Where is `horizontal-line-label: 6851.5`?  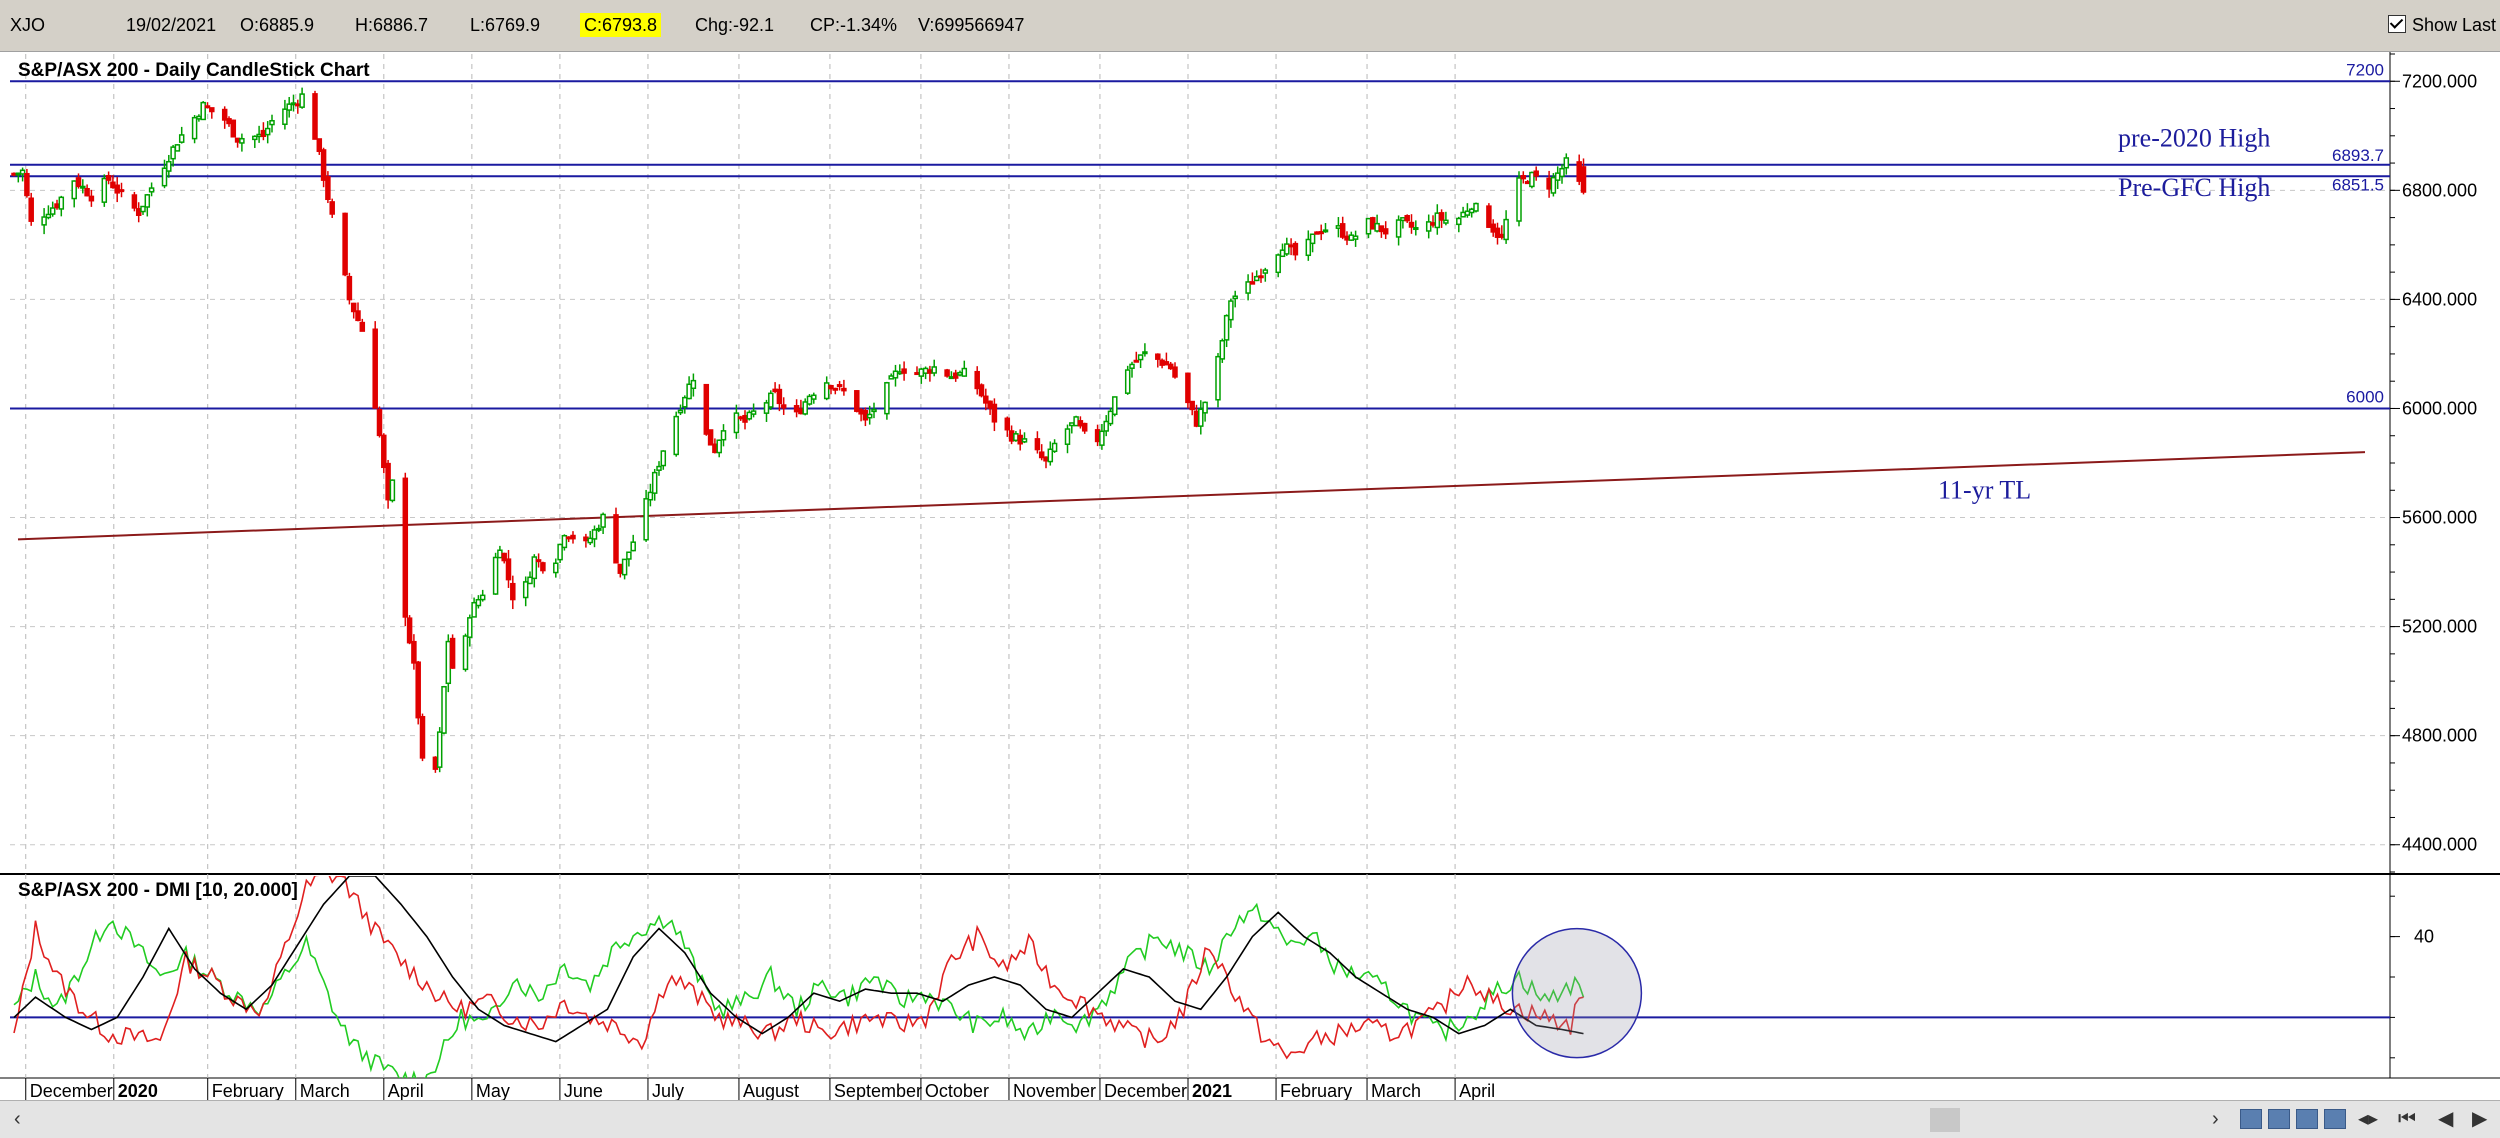
horizontal-line-label: 6851.5 is located at coordinates (2358, 184).